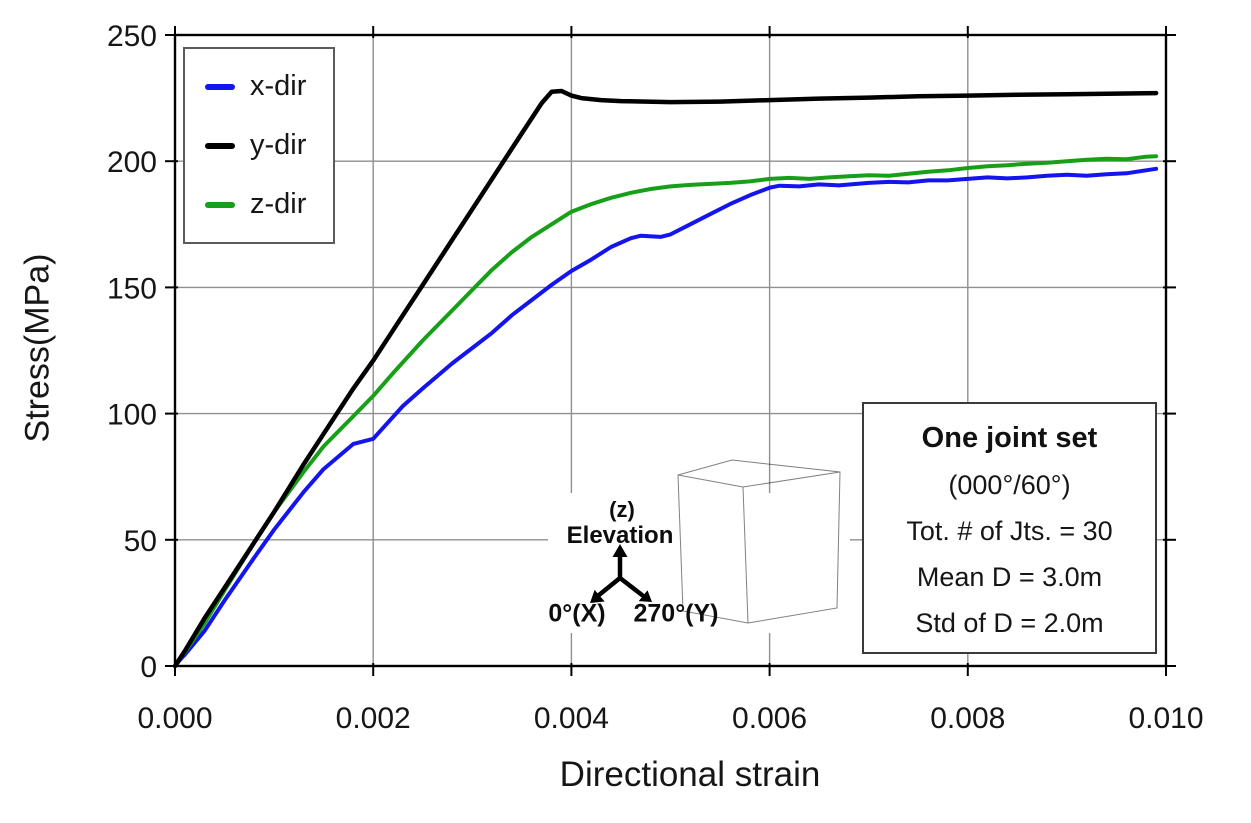  Describe the element at coordinates (1165, 718) in the screenshot. I see `x-tick-label: 0.010` at that location.